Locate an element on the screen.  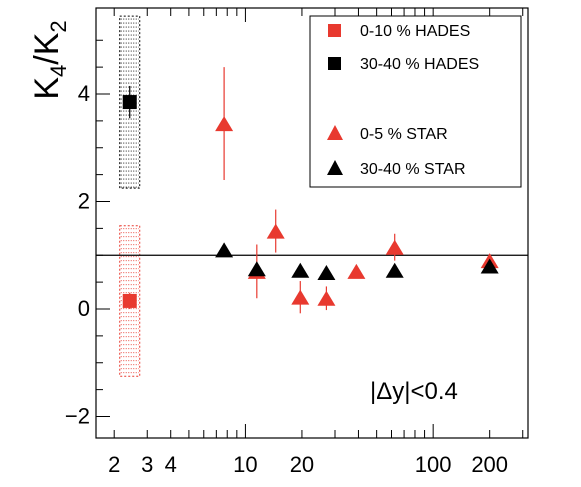
y-label-sub2: 2 is located at coordinates (58, 26).